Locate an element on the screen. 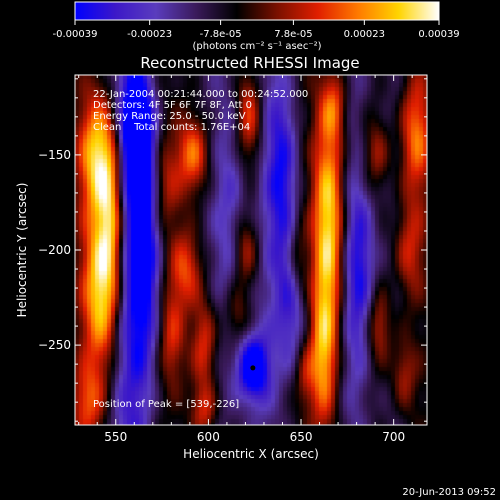 The width and height of the screenshot is (500, 500). y-tick-label: −250 is located at coordinates (54, 345).